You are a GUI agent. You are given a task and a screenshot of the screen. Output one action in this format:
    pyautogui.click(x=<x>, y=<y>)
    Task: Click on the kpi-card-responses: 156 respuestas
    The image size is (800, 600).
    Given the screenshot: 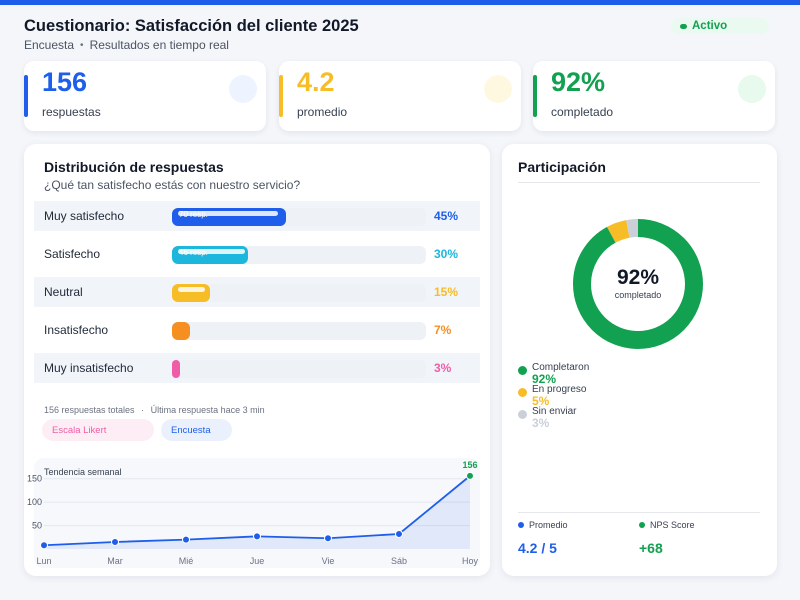 What is the action you would take?
    pyautogui.click(x=145, y=96)
    